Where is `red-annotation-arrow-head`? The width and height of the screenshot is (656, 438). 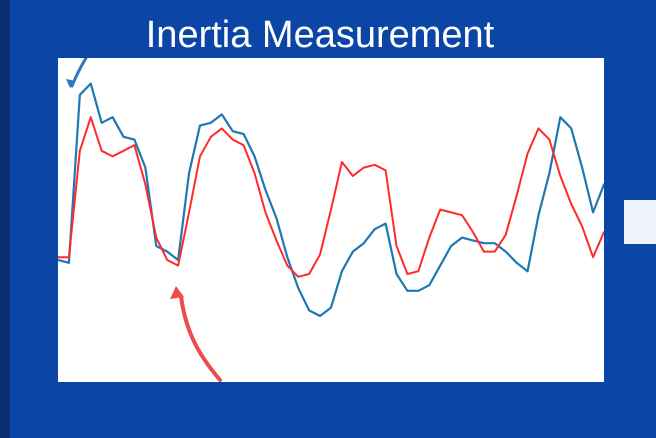
red-annotation-arrow-head is located at coordinates (177, 292).